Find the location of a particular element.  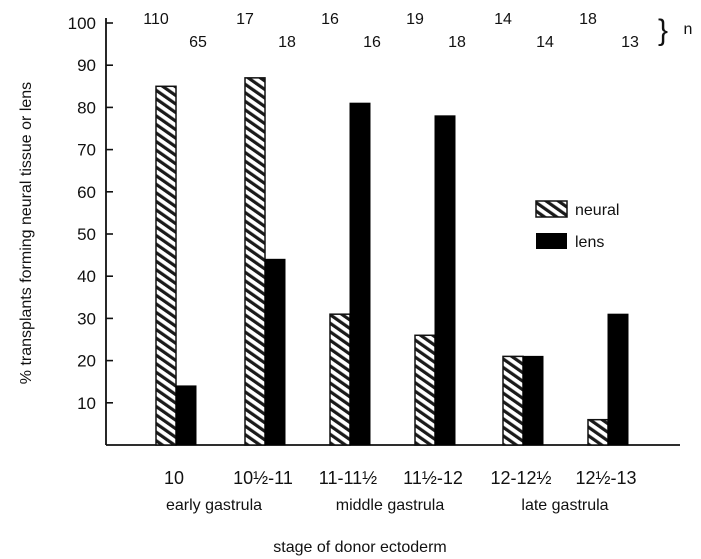

n-label-lens: 13 is located at coordinates (630, 42).